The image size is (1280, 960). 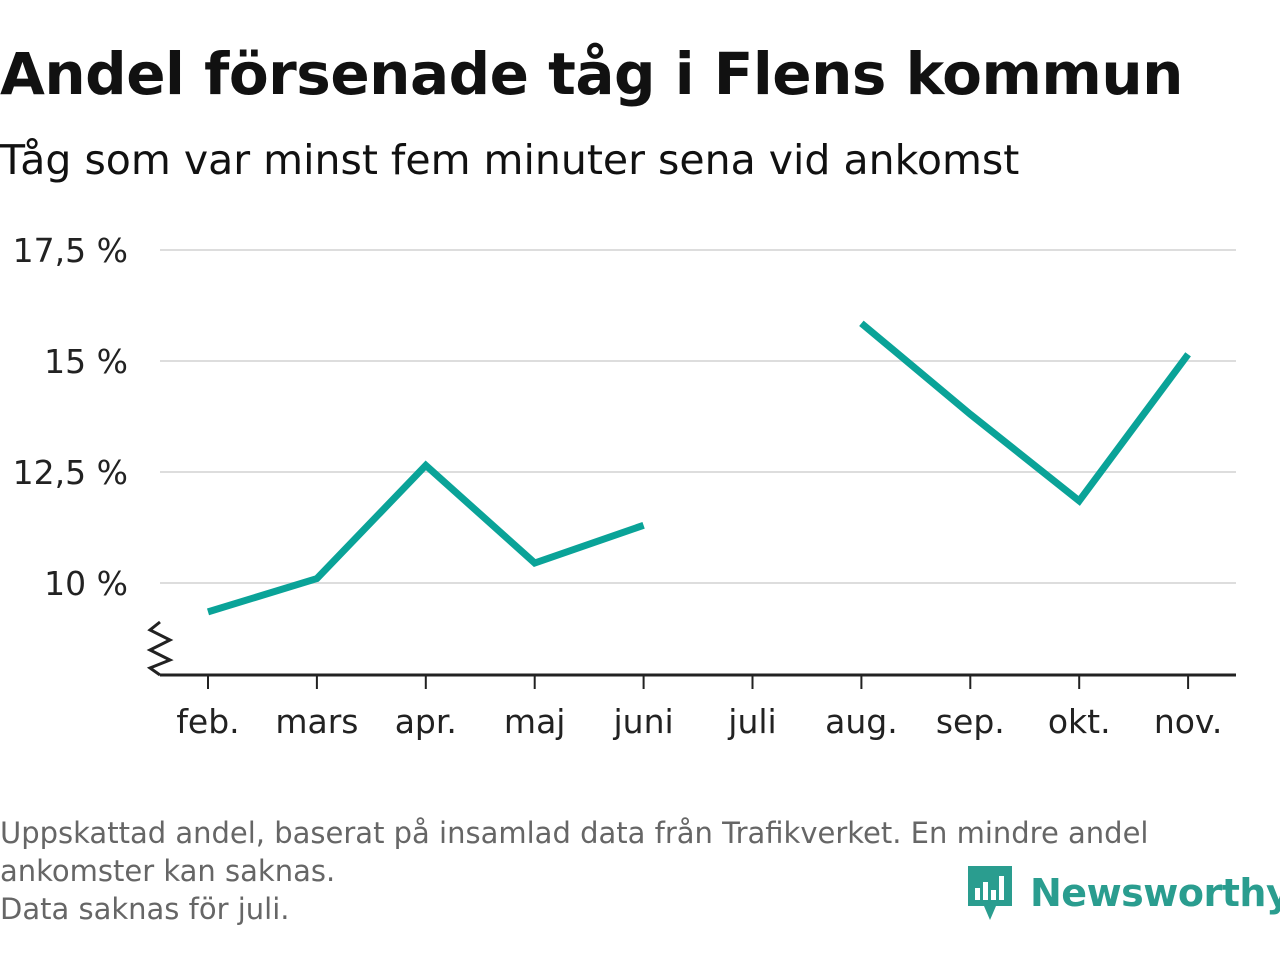 What do you see at coordinates (1188, 721) in the screenshot?
I see `x-tick-label: nov.` at bounding box center [1188, 721].